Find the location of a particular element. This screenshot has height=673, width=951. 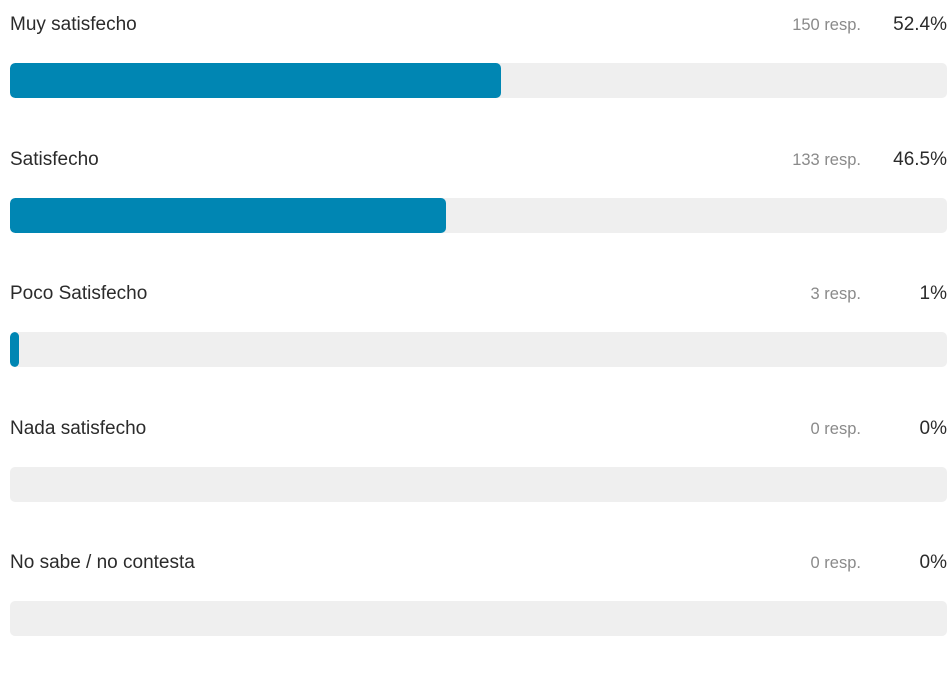

option-label: Satisfecho is located at coordinates (54, 159).